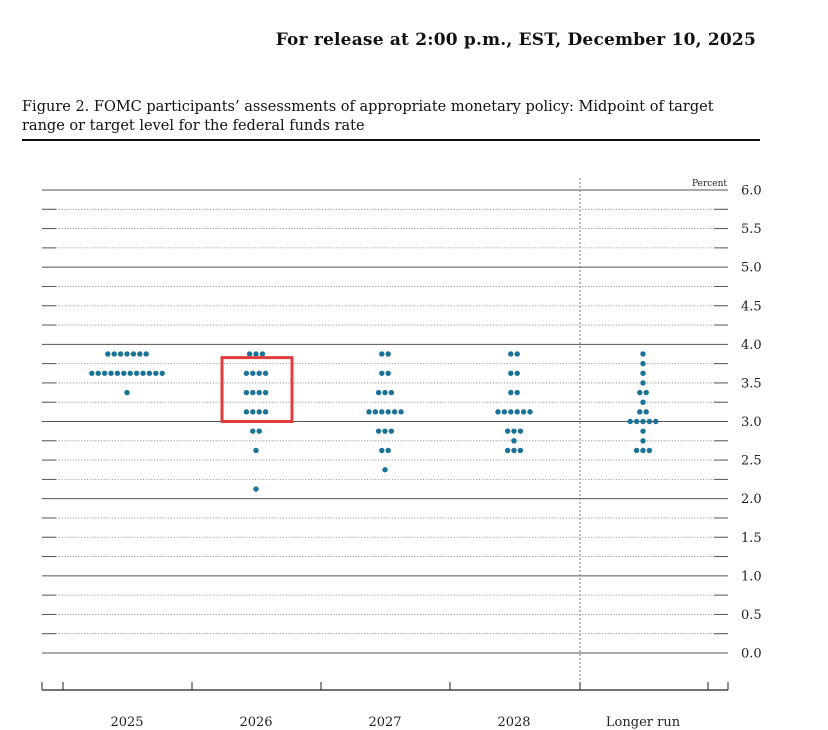 This screenshot has width=828, height=730. What do you see at coordinates (751, 538) in the screenshot?
I see `y-tick-label: 1.5` at bounding box center [751, 538].